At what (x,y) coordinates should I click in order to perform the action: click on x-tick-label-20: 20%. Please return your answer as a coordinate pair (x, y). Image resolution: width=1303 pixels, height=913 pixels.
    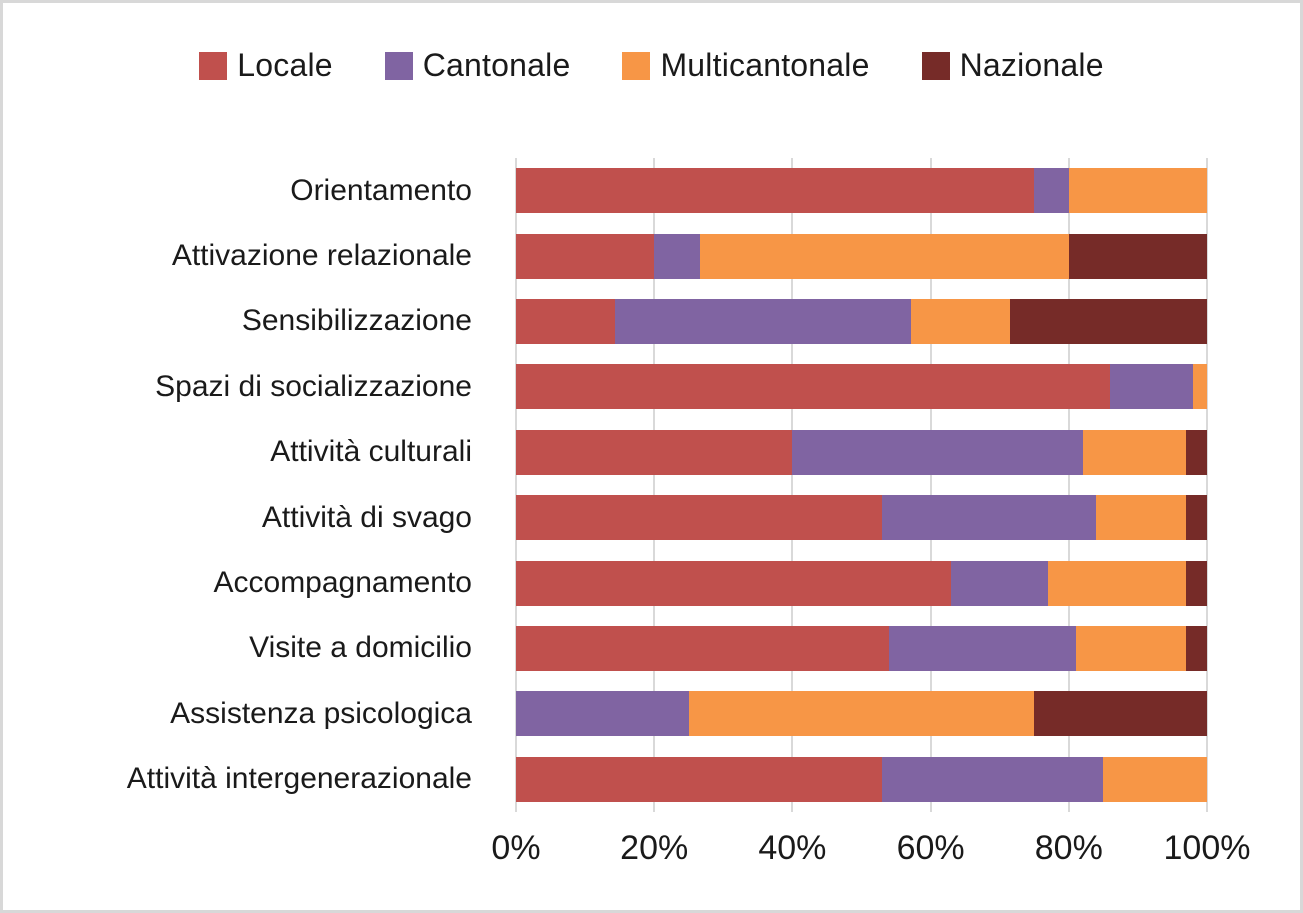
    Looking at the image, I should click on (654, 848).